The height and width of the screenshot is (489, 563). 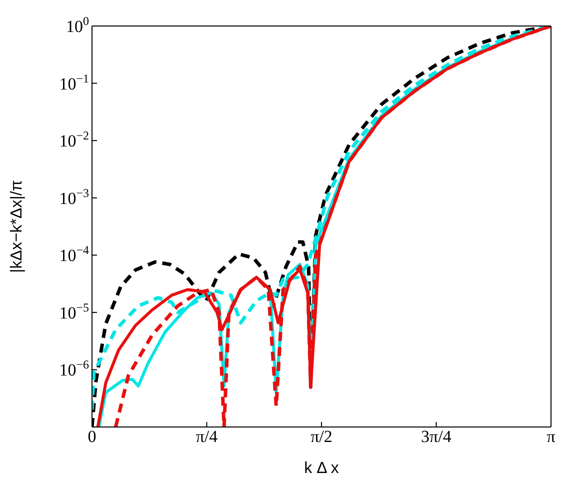 What do you see at coordinates (74, 82) in the screenshot?
I see `y-tick-label: 10$^{−1}$` at bounding box center [74, 82].